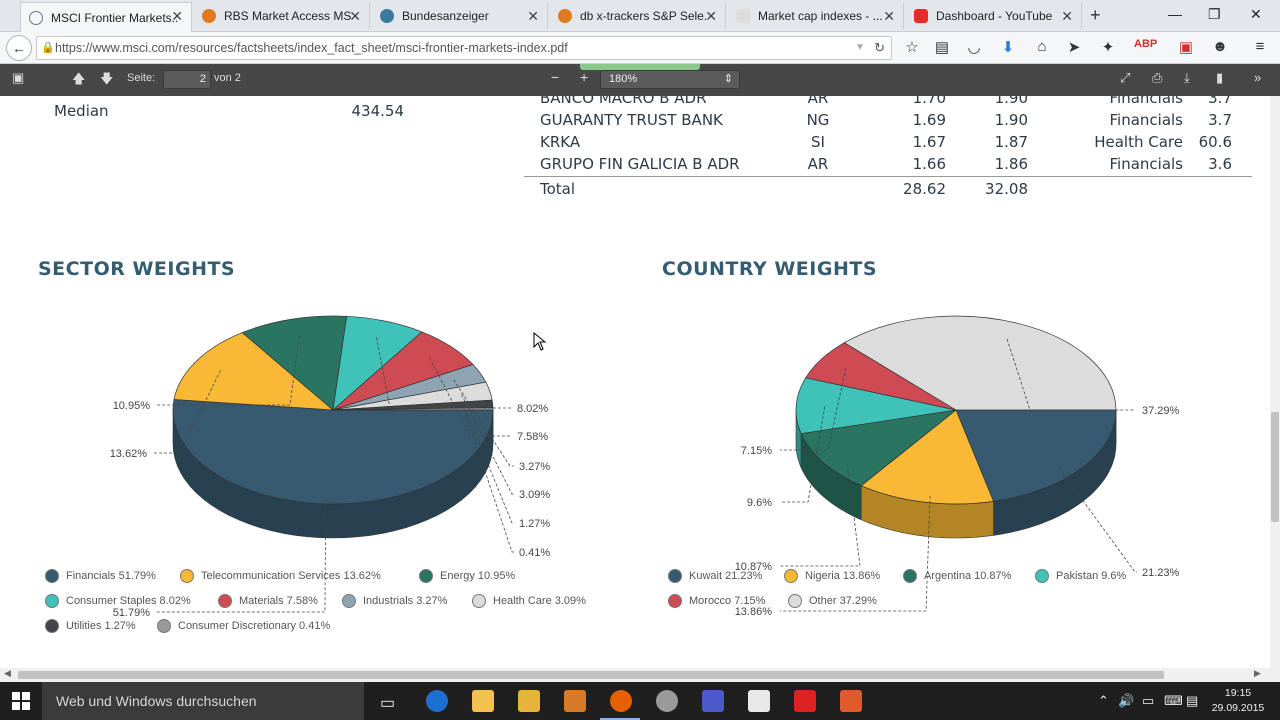  I want to click on extension-icon: ✦, so click(1108, 47).